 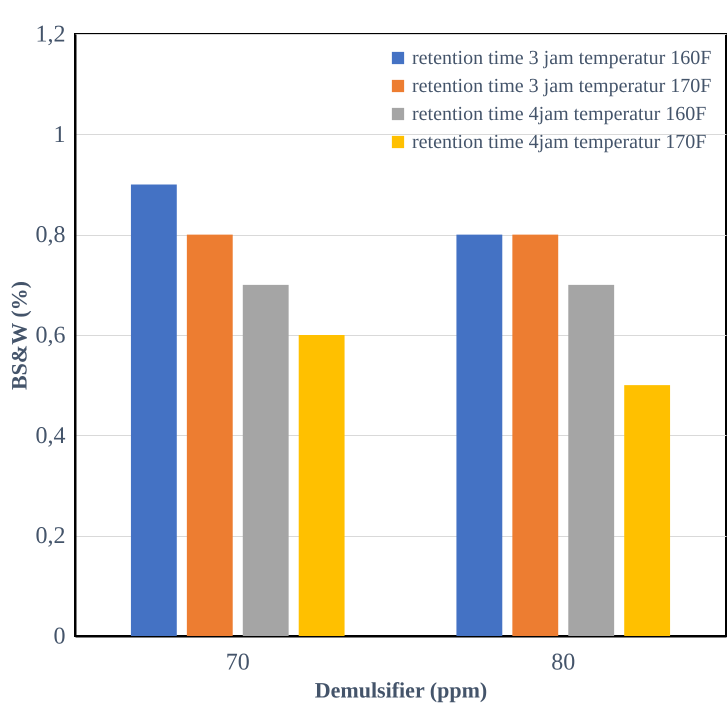 What do you see at coordinates (60, 135) in the screenshot?
I see `y-tick-label: 1` at bounding box center [60, 135].